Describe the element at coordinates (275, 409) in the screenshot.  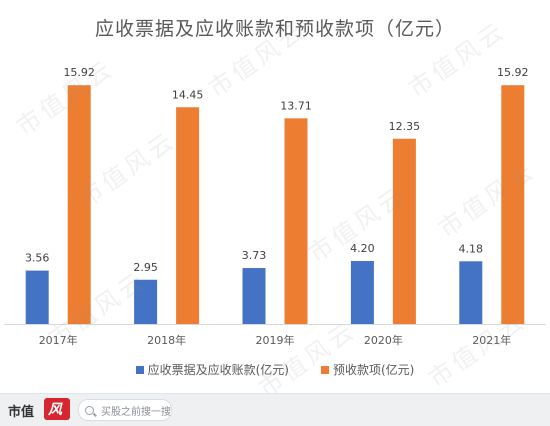
I see `footer-bar: 市值 风 买股之前搜一搜` at that location.